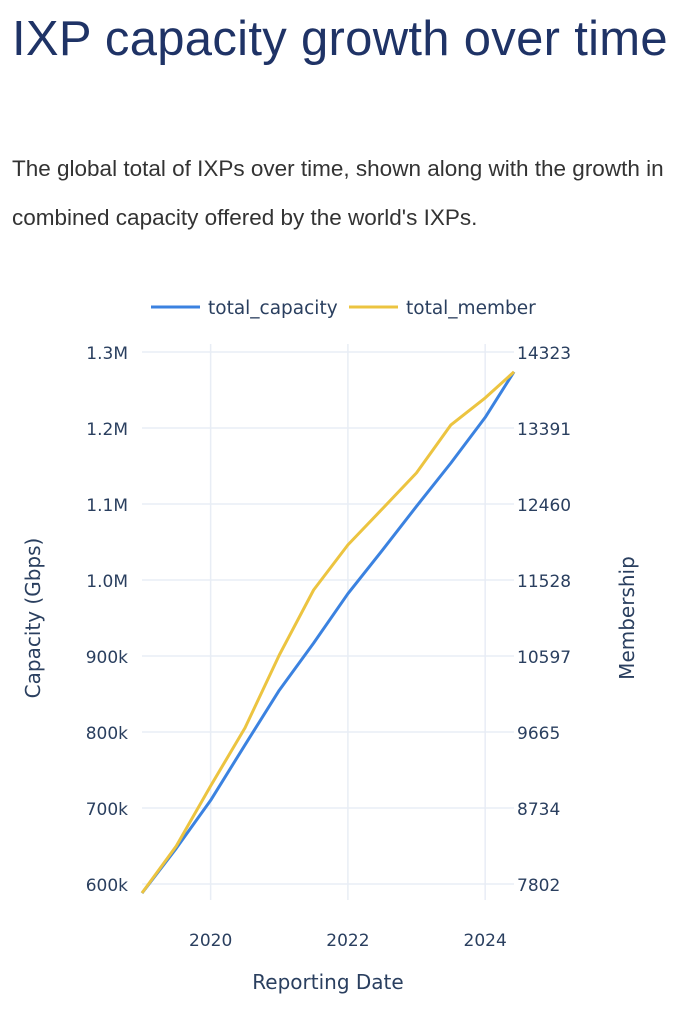 The width and height of the screenshot is (688, 1024). What do you see at coordinates (544, 354) in the screenshot?
I see `y2-tick-label: 14323` at bounding box center [544, 354].